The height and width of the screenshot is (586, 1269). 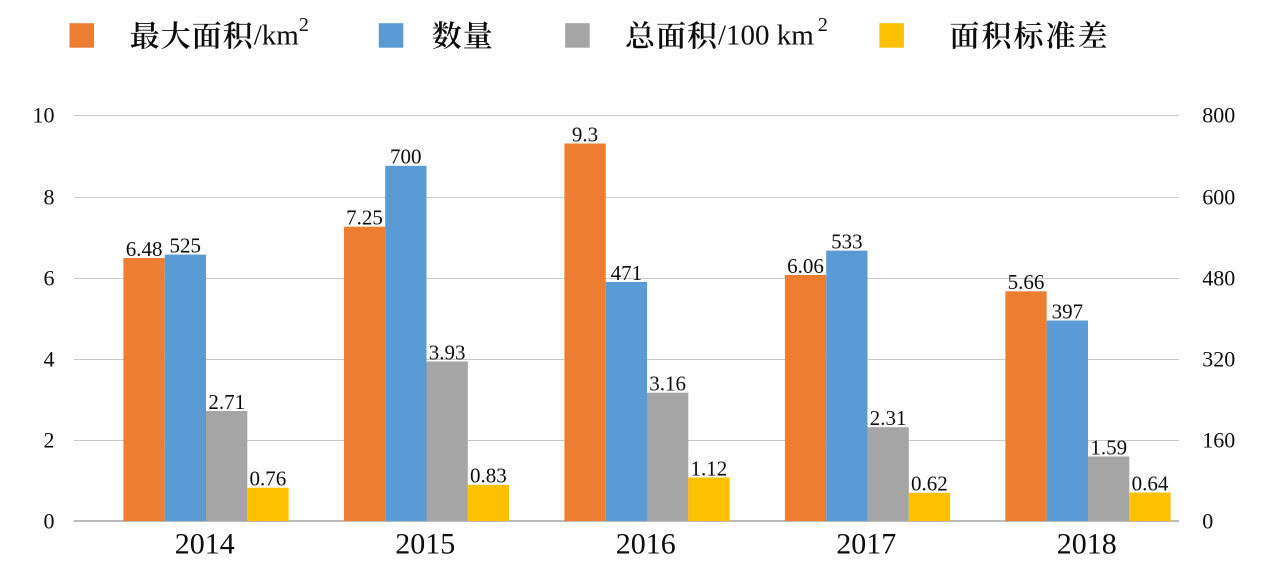 I want to click on svg-text: 8, so click(x=49, y=196).